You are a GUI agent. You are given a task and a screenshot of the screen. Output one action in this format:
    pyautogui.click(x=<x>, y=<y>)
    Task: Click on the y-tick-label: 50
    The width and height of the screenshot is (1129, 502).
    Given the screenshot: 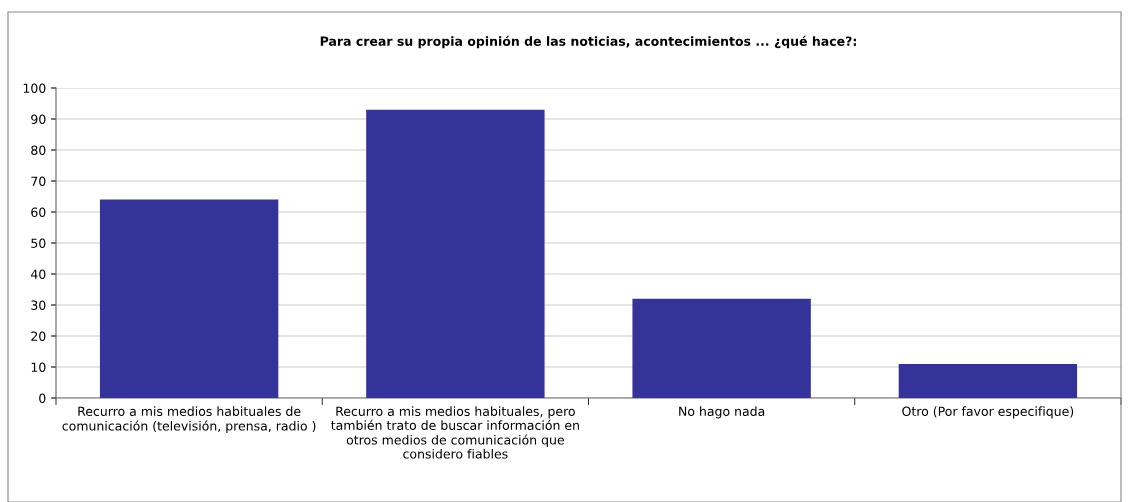 What is the action you would take?
    pyautogui.click(x=38, y=243)
    